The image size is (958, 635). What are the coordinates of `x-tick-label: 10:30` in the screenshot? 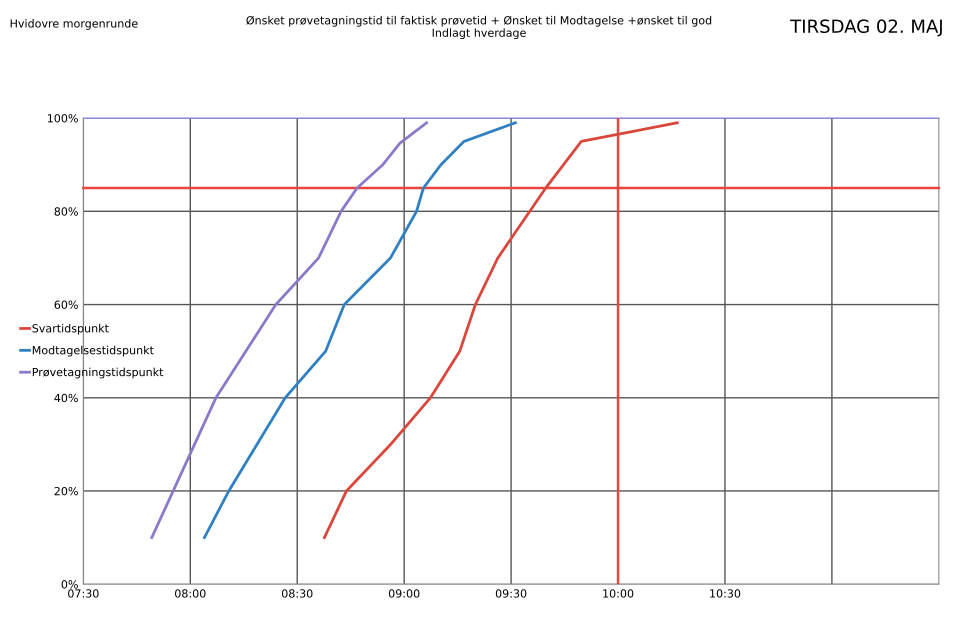 It's located at (725, 593).